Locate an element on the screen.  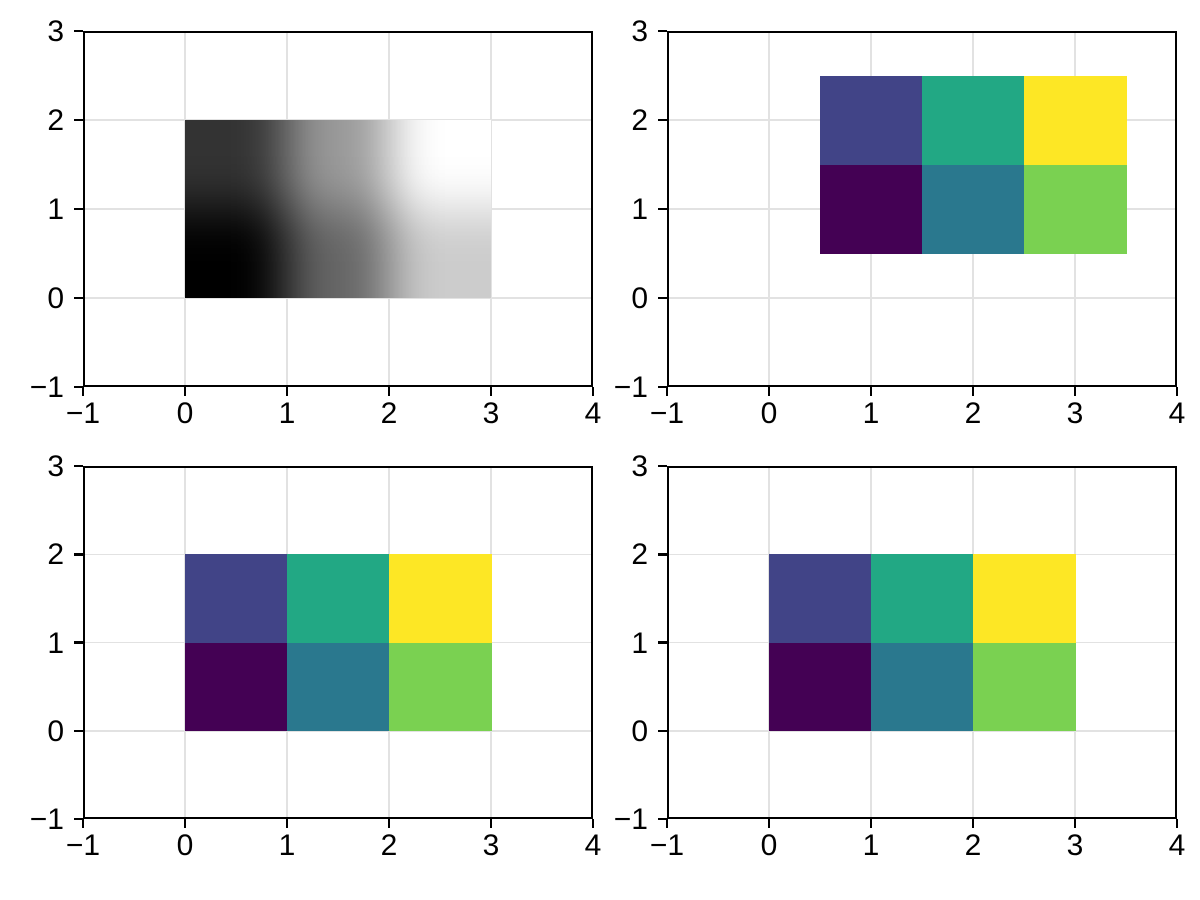
interpolated-image is located at coordinates (338, 209).